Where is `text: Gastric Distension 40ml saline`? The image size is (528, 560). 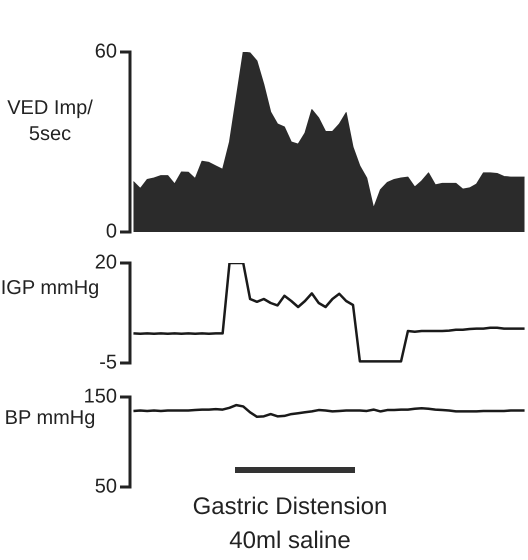 text: Gastric Distension 40ml saline is located at coordinates (290, 524).